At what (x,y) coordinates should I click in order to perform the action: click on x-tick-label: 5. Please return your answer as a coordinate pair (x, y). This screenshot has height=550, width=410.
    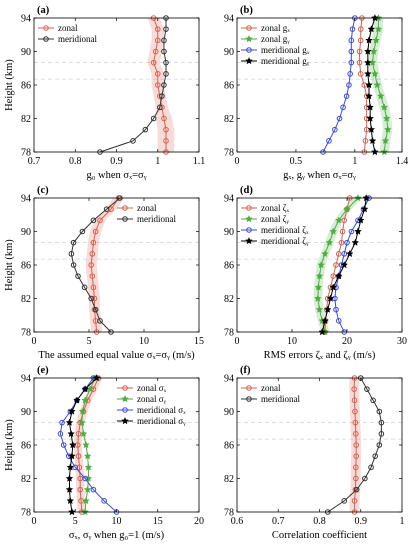
    Looking at the image, I should click on (75, 521).